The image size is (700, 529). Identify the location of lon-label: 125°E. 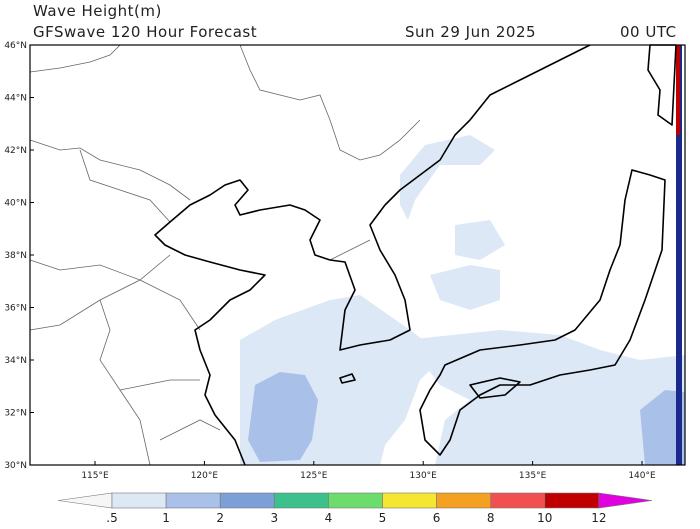
(314, 476).